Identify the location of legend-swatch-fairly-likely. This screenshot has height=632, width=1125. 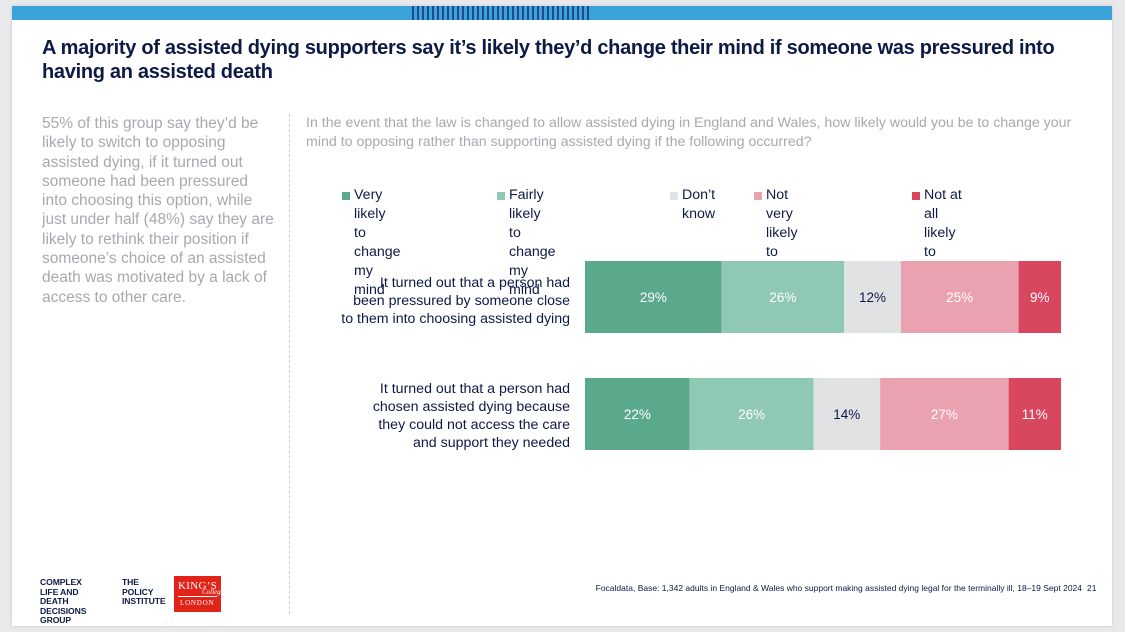
(501, 196).